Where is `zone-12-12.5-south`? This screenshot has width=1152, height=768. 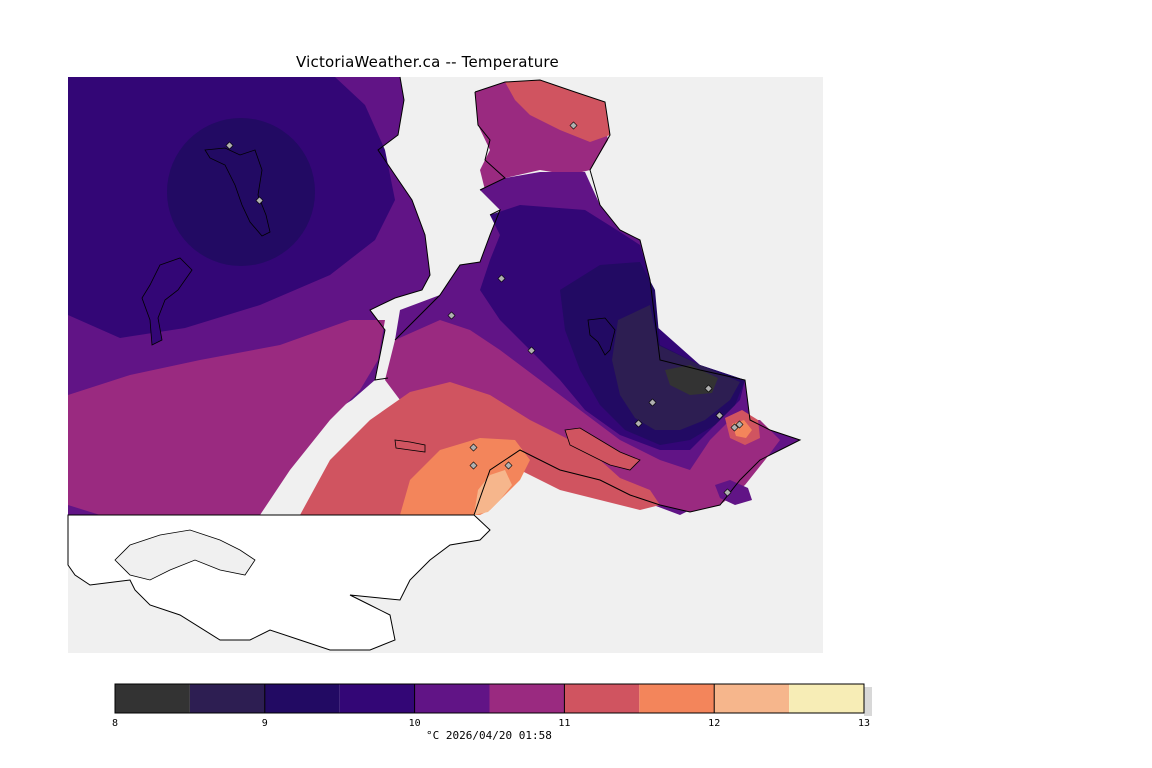 zone-12-12.5-south is located at coordinates (493, 492).